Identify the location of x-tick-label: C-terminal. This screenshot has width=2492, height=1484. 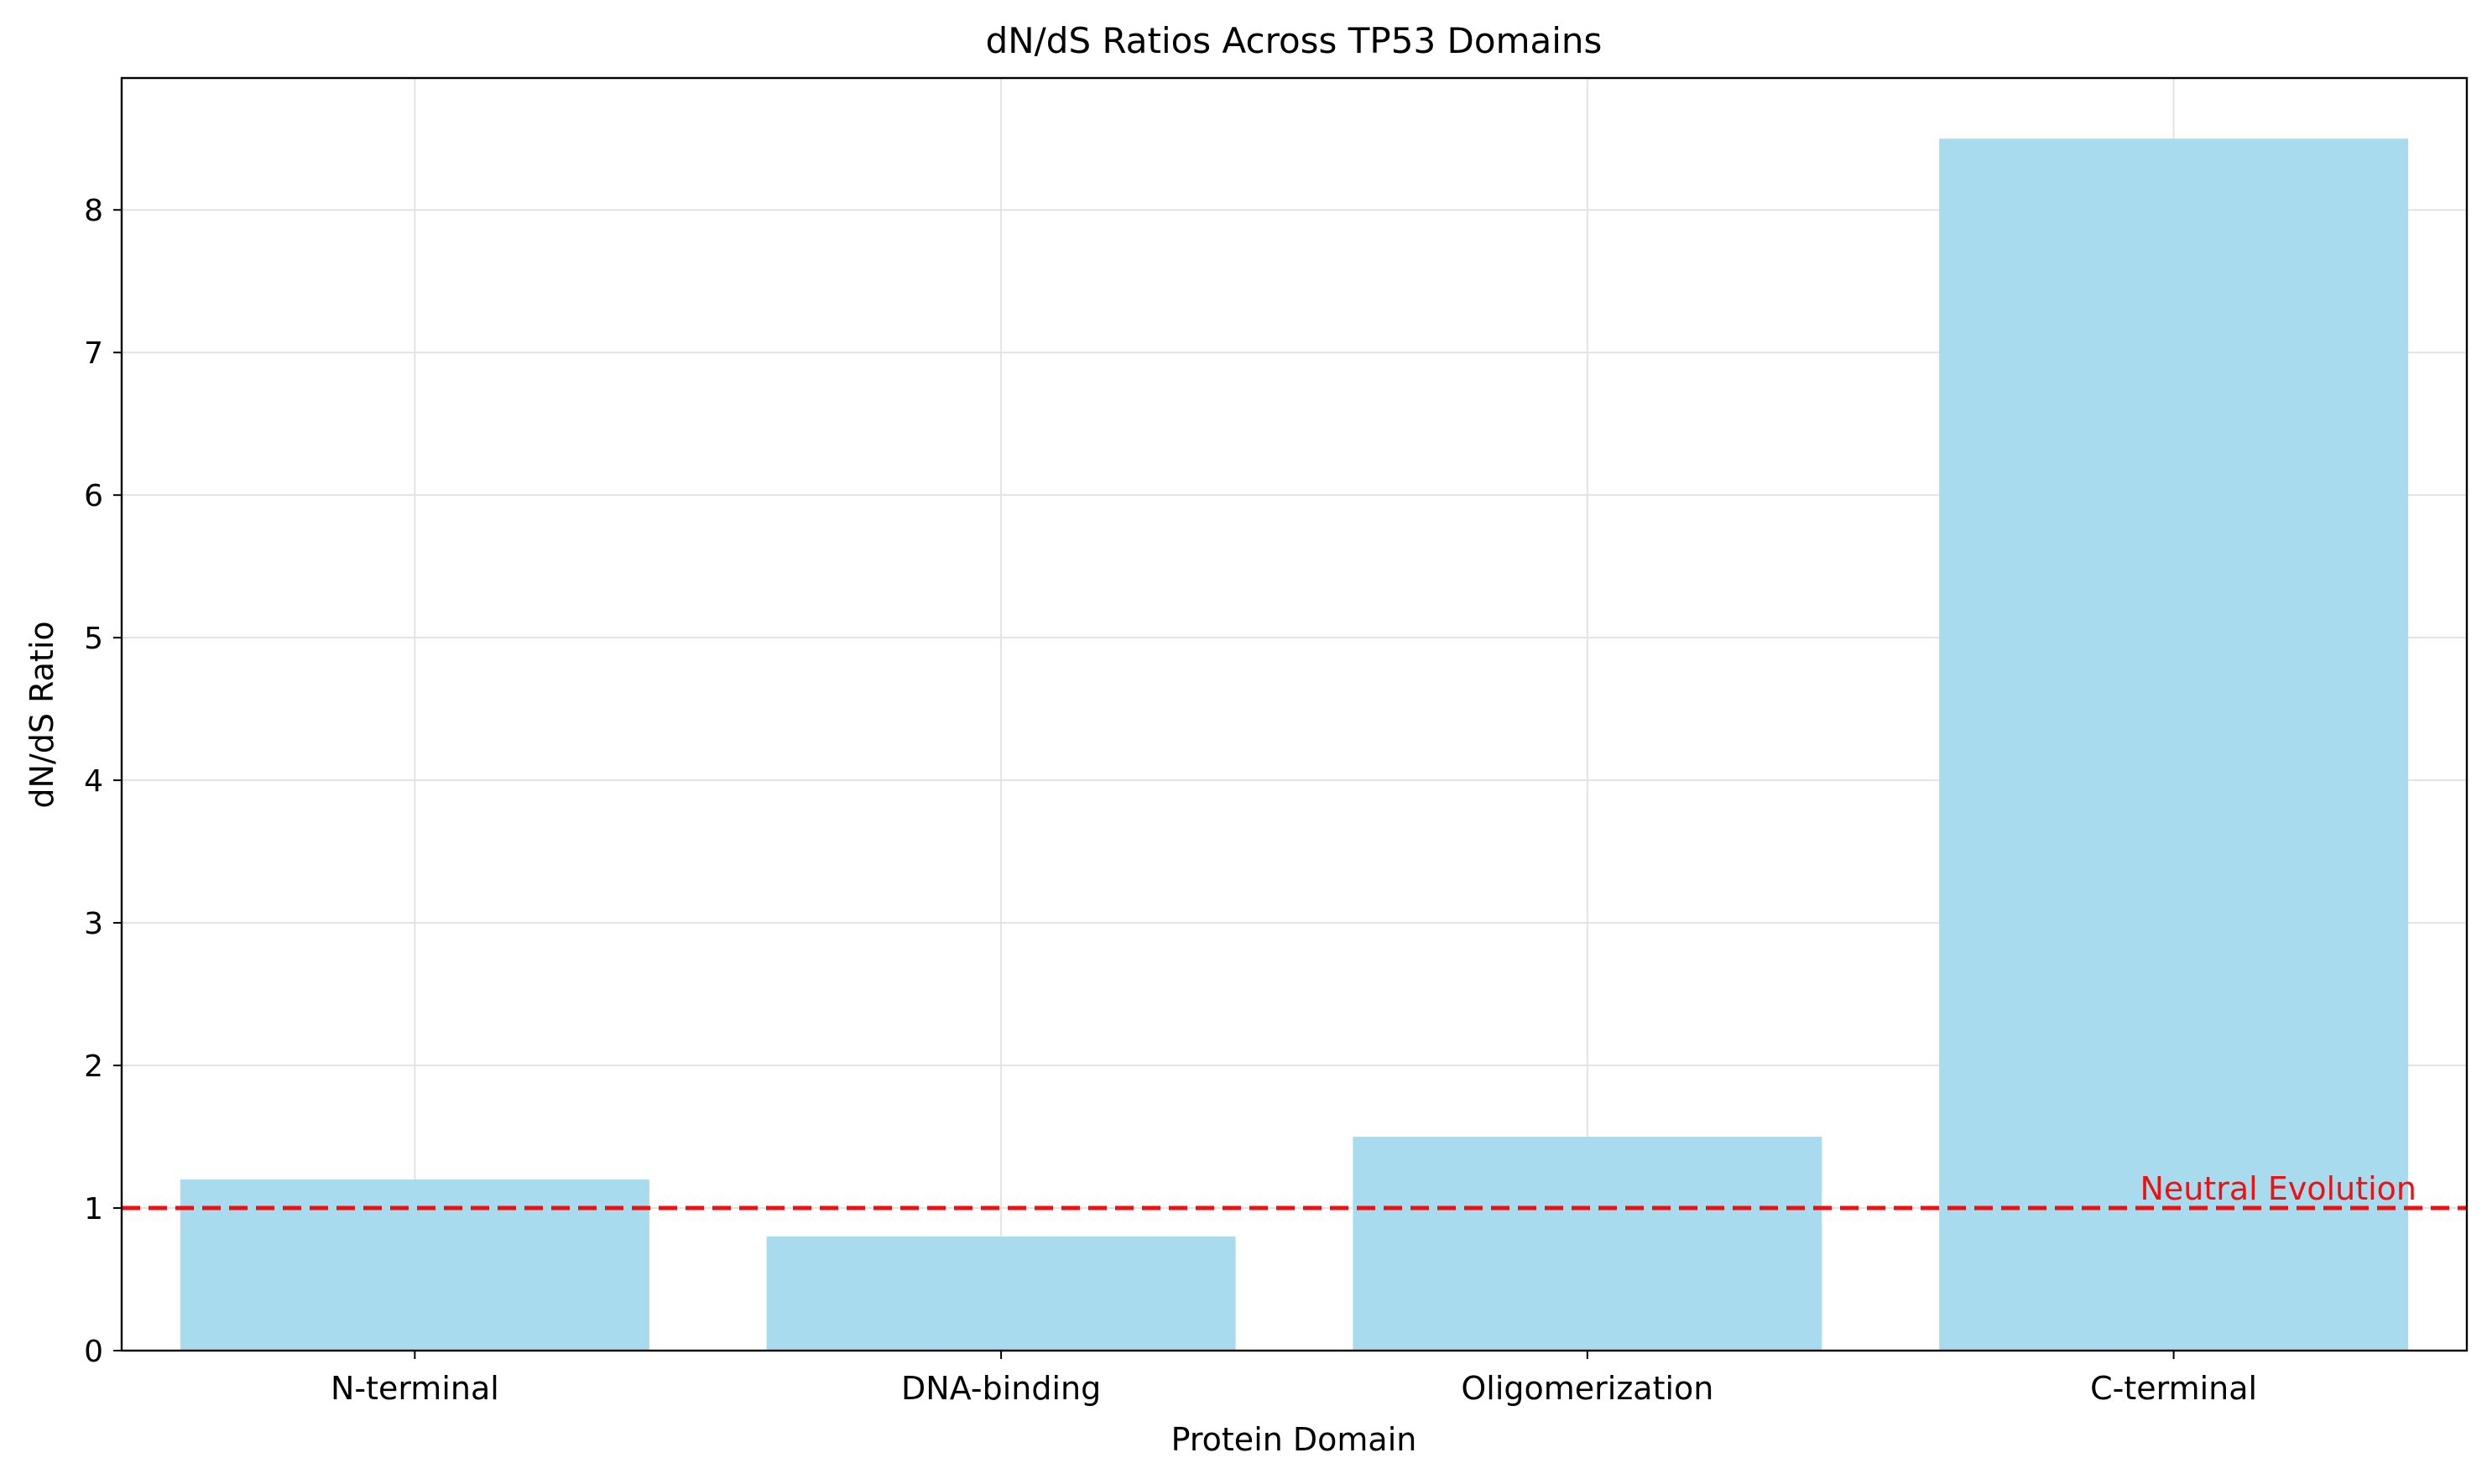
(2174, 1388).